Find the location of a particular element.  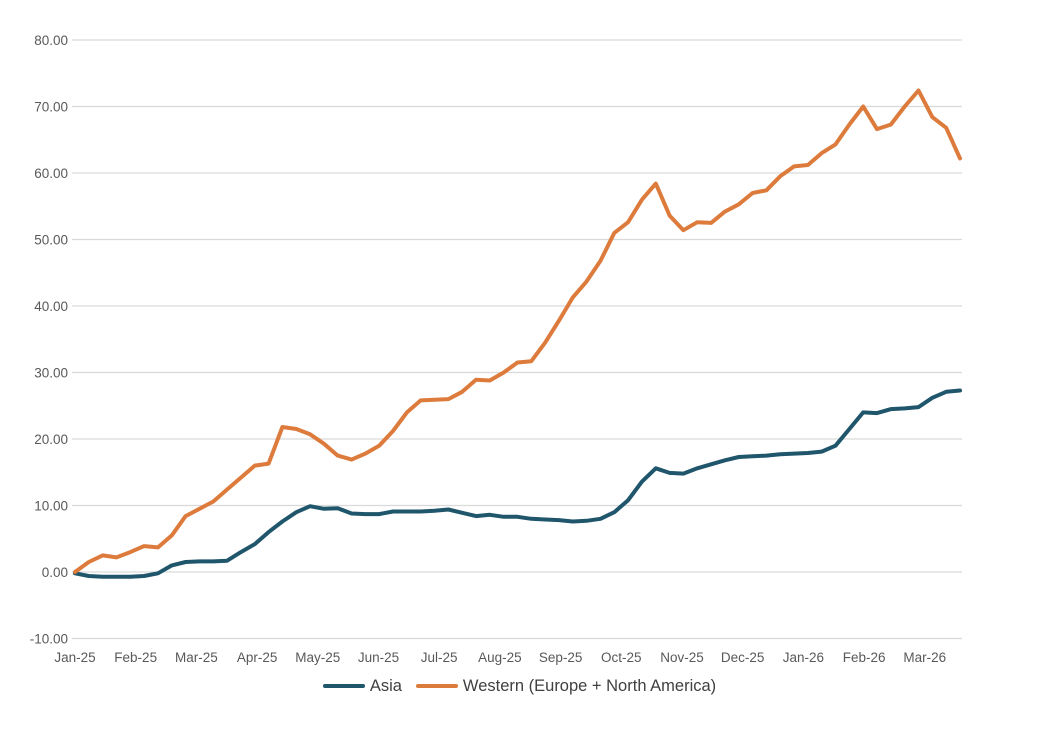

x-tick-label: Sep-25 is located at coordinates (561, 657).